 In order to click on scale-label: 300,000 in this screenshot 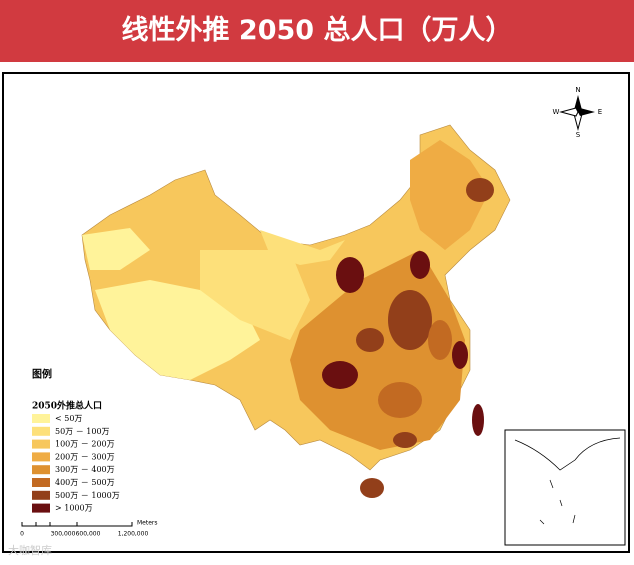, I will do `click(63, 534)`.